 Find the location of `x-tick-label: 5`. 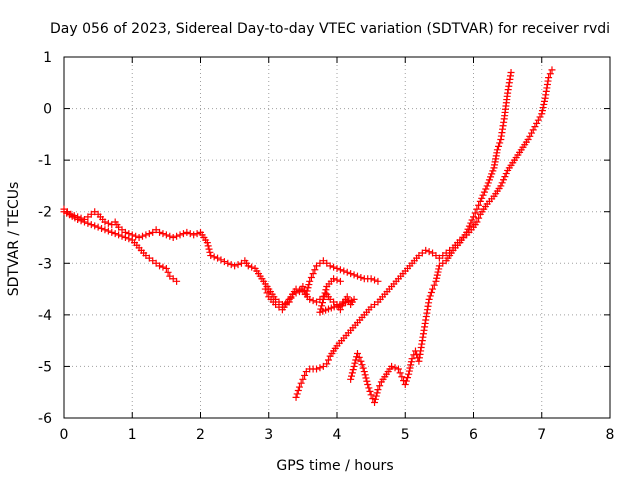

x-tick-label: 5 is located at coordinates (405, 435).